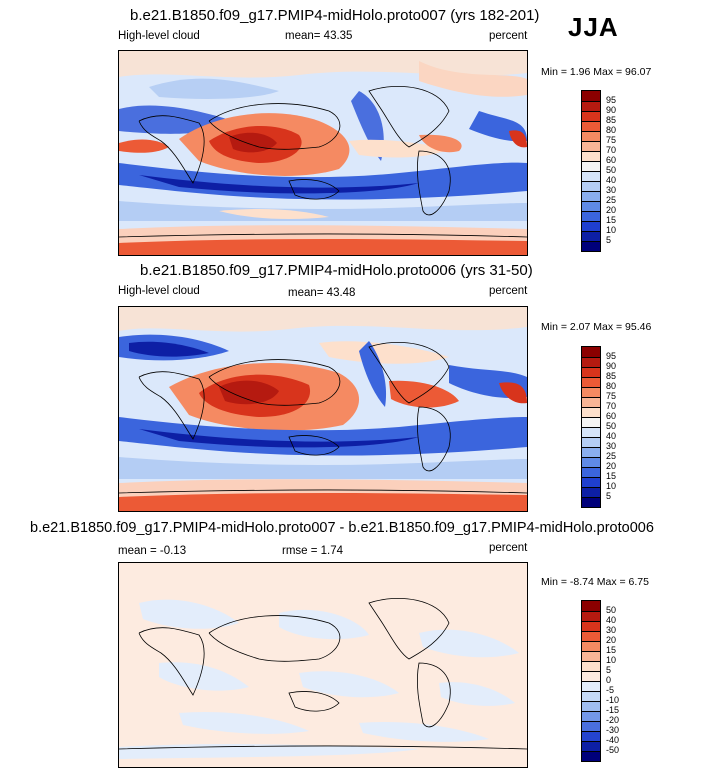  Describe the element at coordinates (611, 456) in the screenshot. I see `colorbar-tick-label: 25` at that location.